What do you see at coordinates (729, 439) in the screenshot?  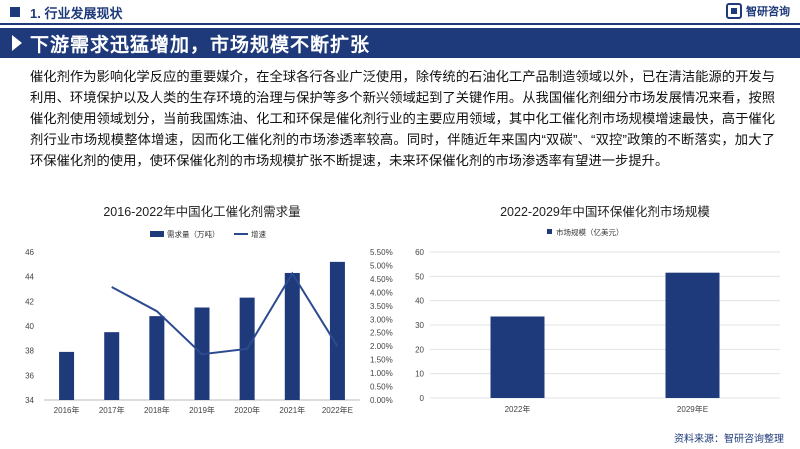 I see `source-note: 资料来源：智研咨询整理` at bounding box center [729, 439].